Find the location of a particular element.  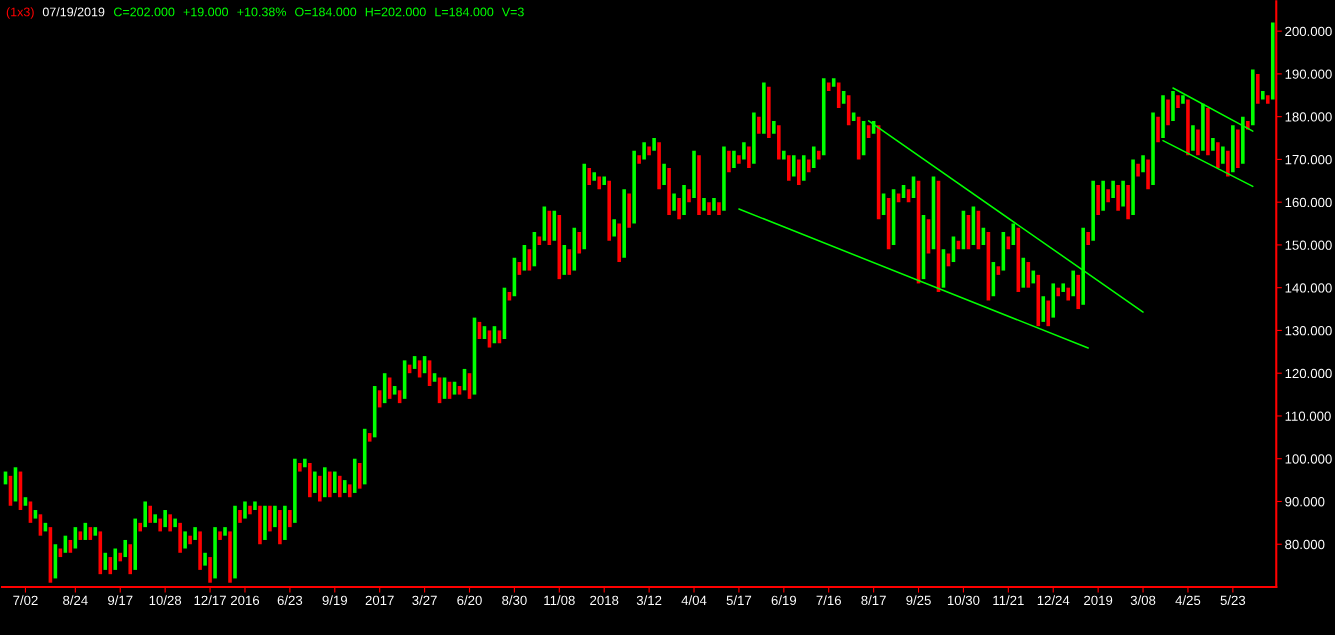

x-tick-label: 12/17 is located at coordinates (210, 600).